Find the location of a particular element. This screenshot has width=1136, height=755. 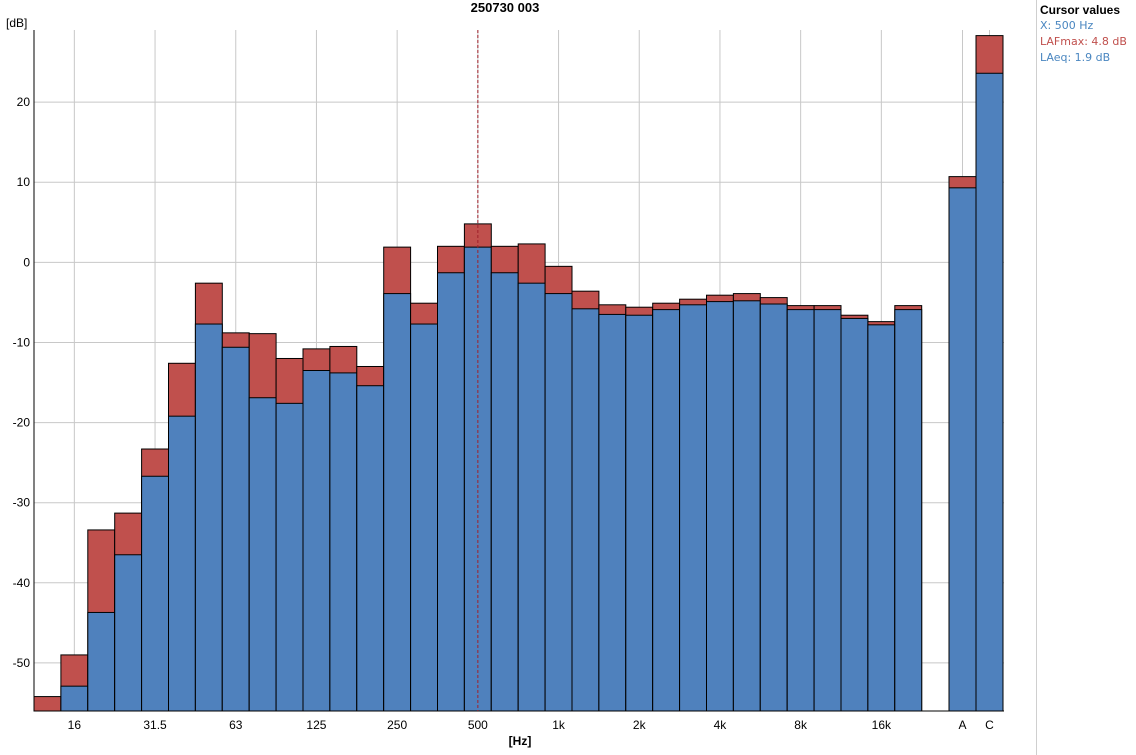

x-tick-label: C is located at coordinates (989, 725).